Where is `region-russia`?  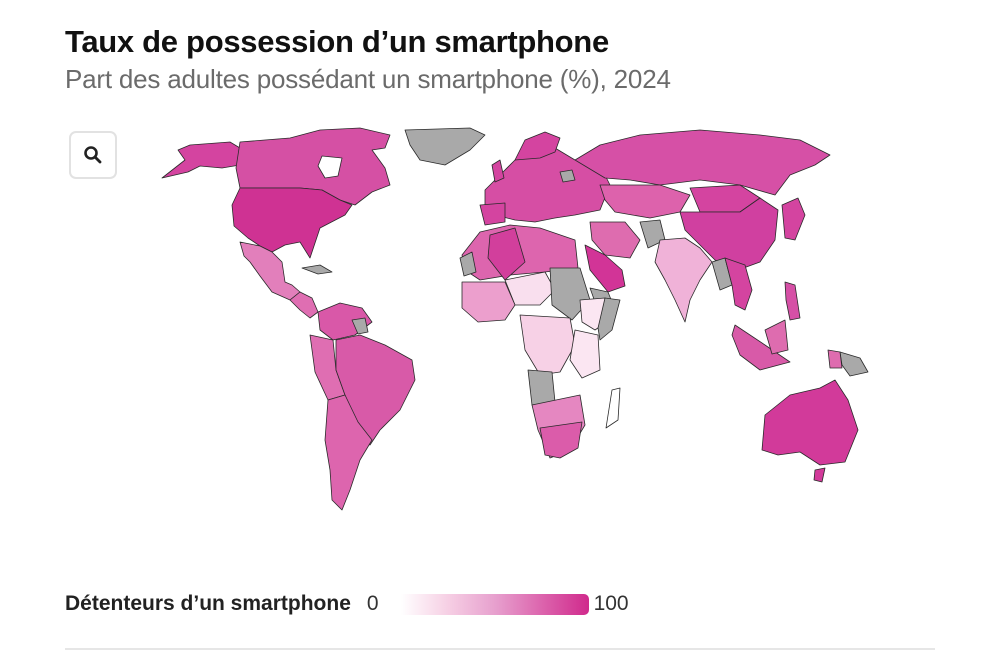
region-russia is located at coordinates (702, 162).